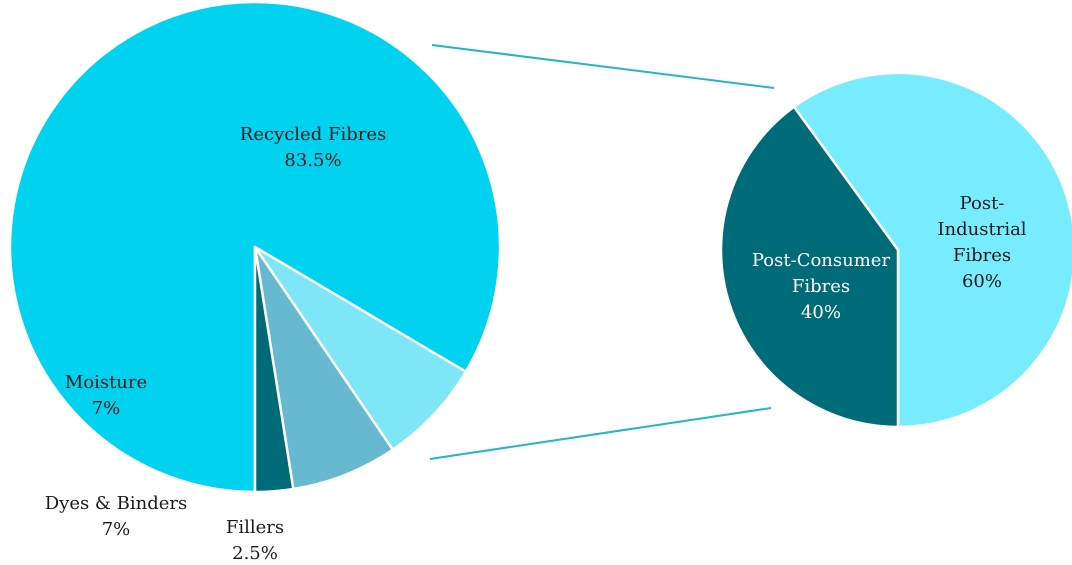 This screenshot has height=565, width=1072. I want to click on pie-slice-dyes-binders, so click(323, 368).